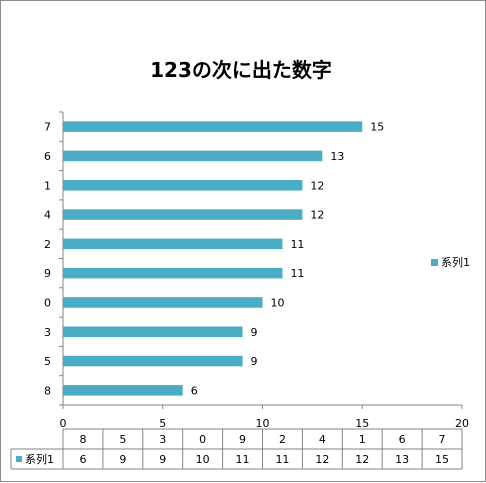 The height and width of the screenshot is (483, 486). I want to click on legend: 系列1, so click(450, 262).